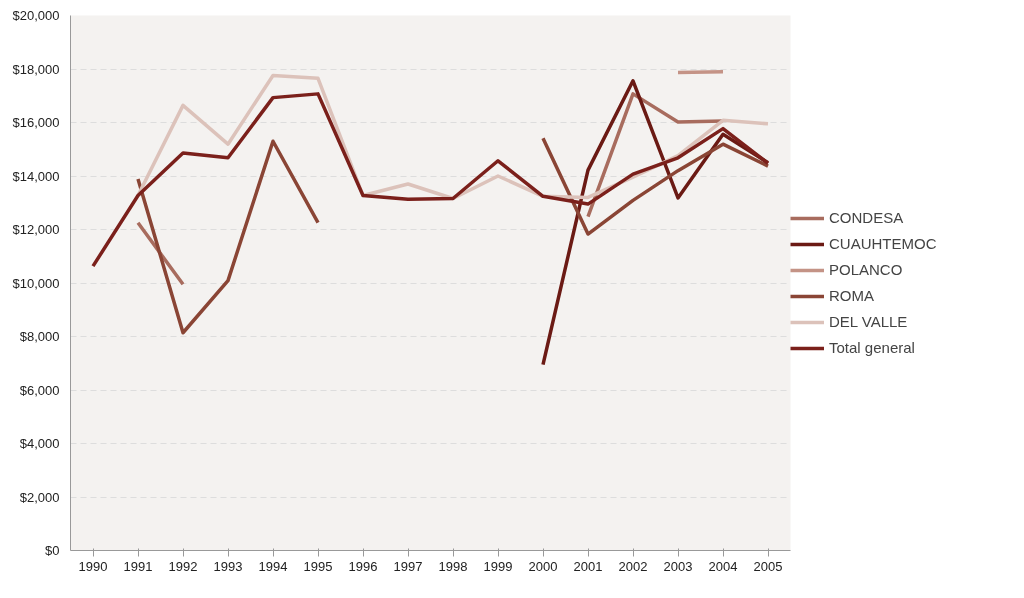 This screenshot has height=598, width=1024. Describe the element at coordinates (39, 336) in the screenshot. I see `y-tick-label: $8,000` at that location.